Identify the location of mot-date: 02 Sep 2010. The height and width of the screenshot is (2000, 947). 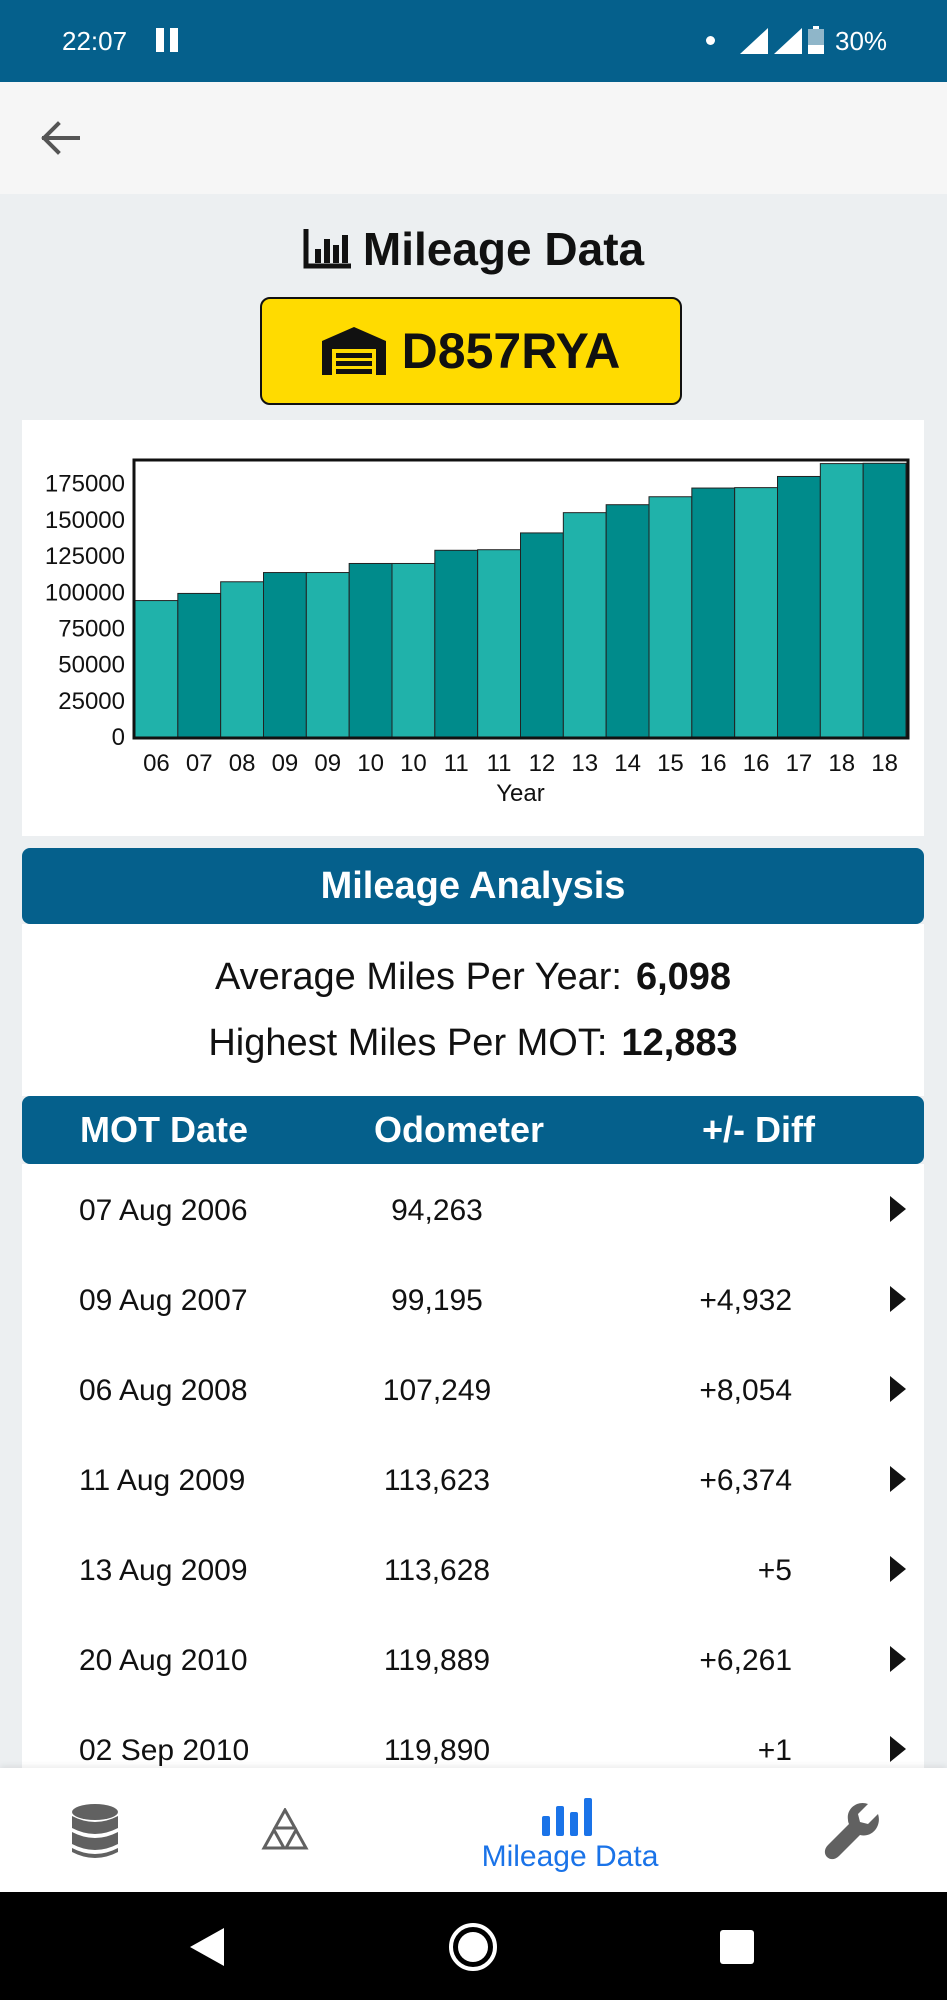
(164, 1750).